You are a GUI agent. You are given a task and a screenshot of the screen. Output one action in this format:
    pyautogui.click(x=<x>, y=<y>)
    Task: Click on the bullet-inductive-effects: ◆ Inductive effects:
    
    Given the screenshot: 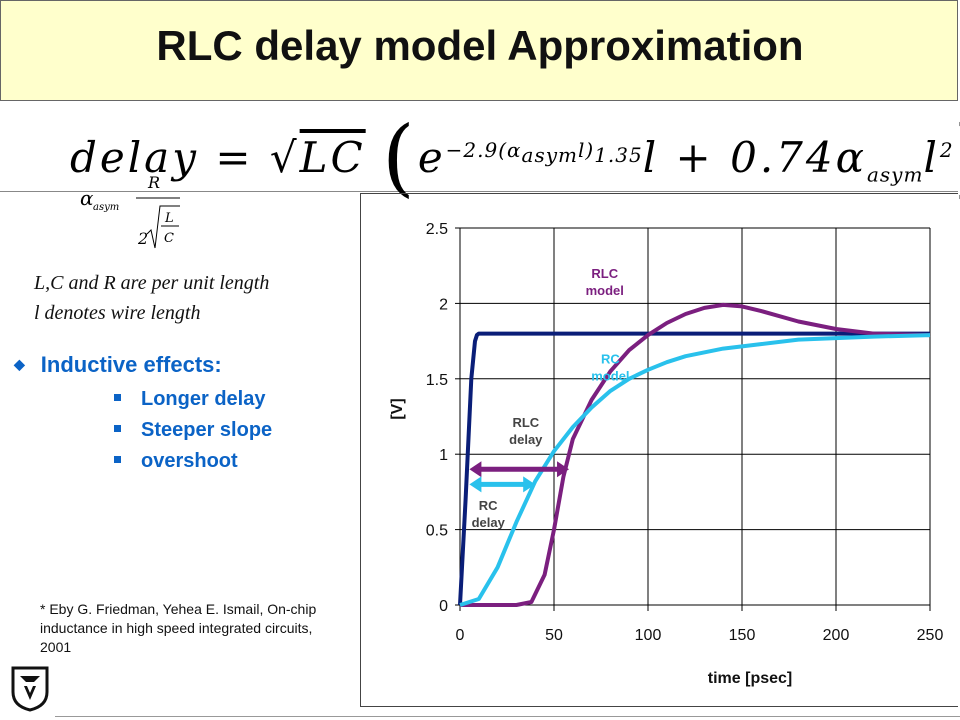 What is the action you would take?
    pyautogui.click(x=118, y=365)
    